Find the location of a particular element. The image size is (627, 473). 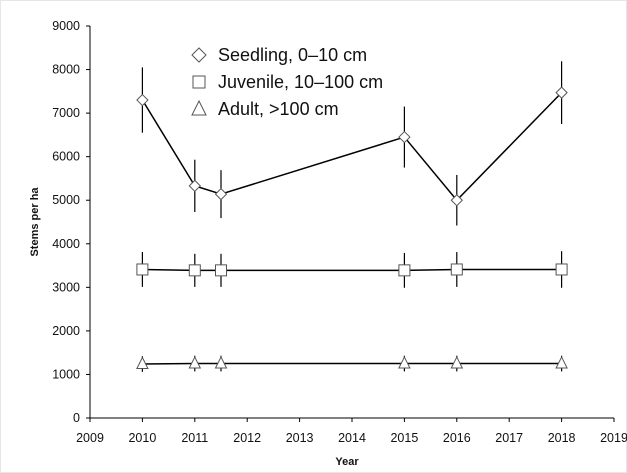

y-tick-label: 3000 is located at coordinates (66, 287).